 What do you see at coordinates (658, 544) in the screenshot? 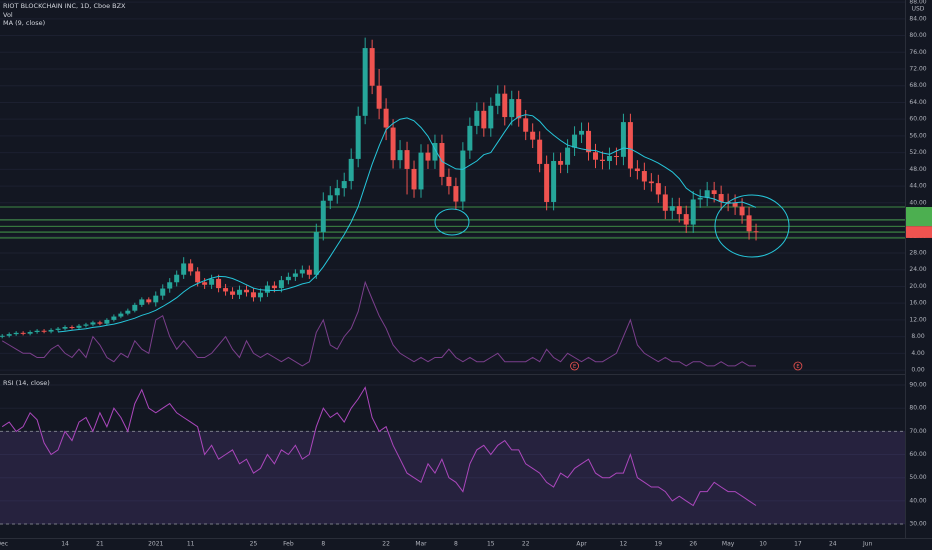
I see `x-tick-label: 19` at bounding box center [658, 544].